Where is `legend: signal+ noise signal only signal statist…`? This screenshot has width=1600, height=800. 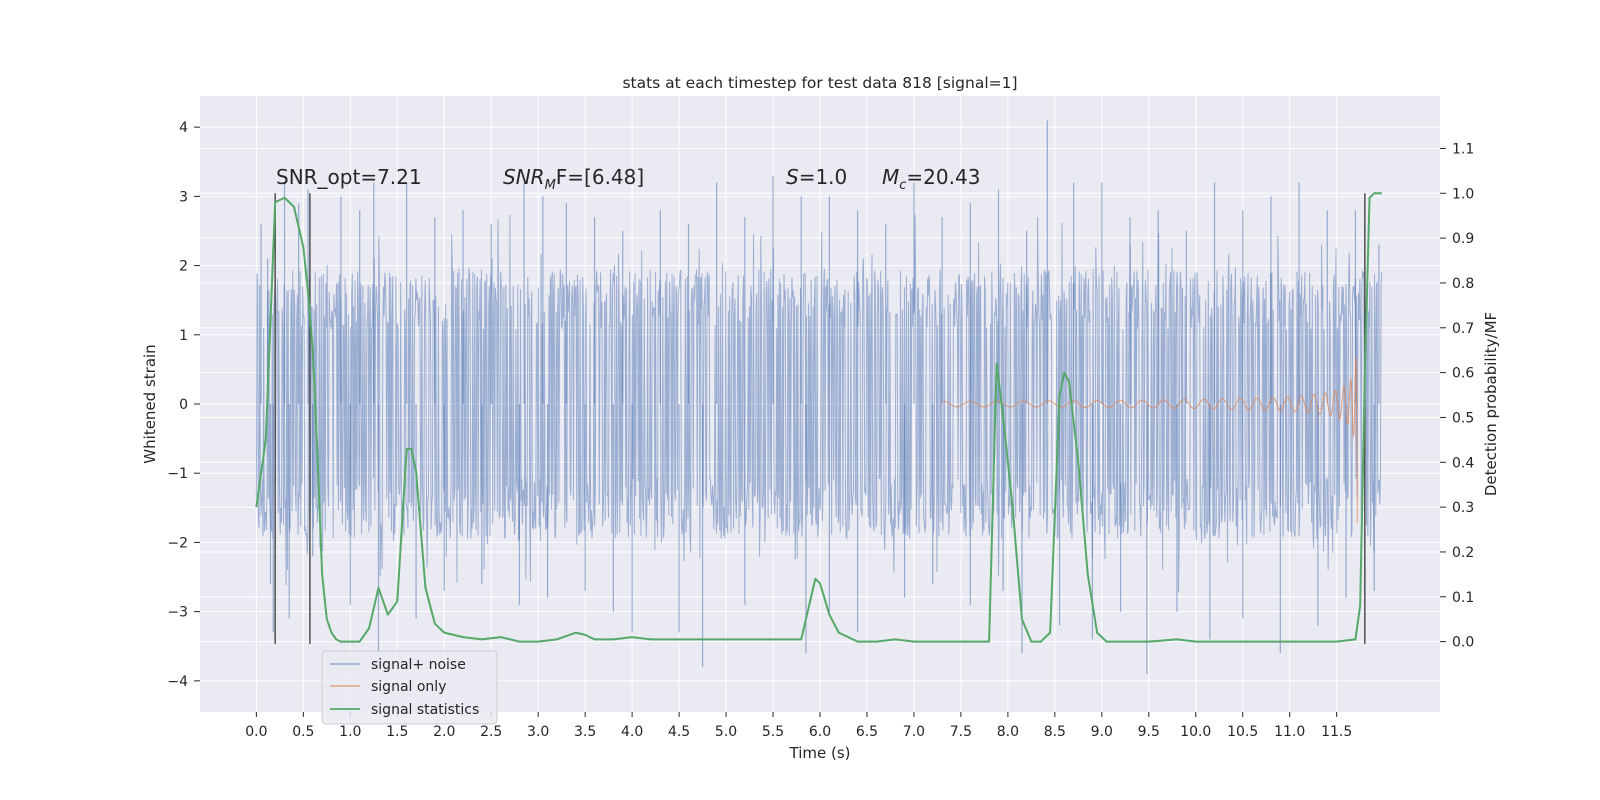
legend: signal+ noise signal only signal statist… is located at coordinates (409, 687).